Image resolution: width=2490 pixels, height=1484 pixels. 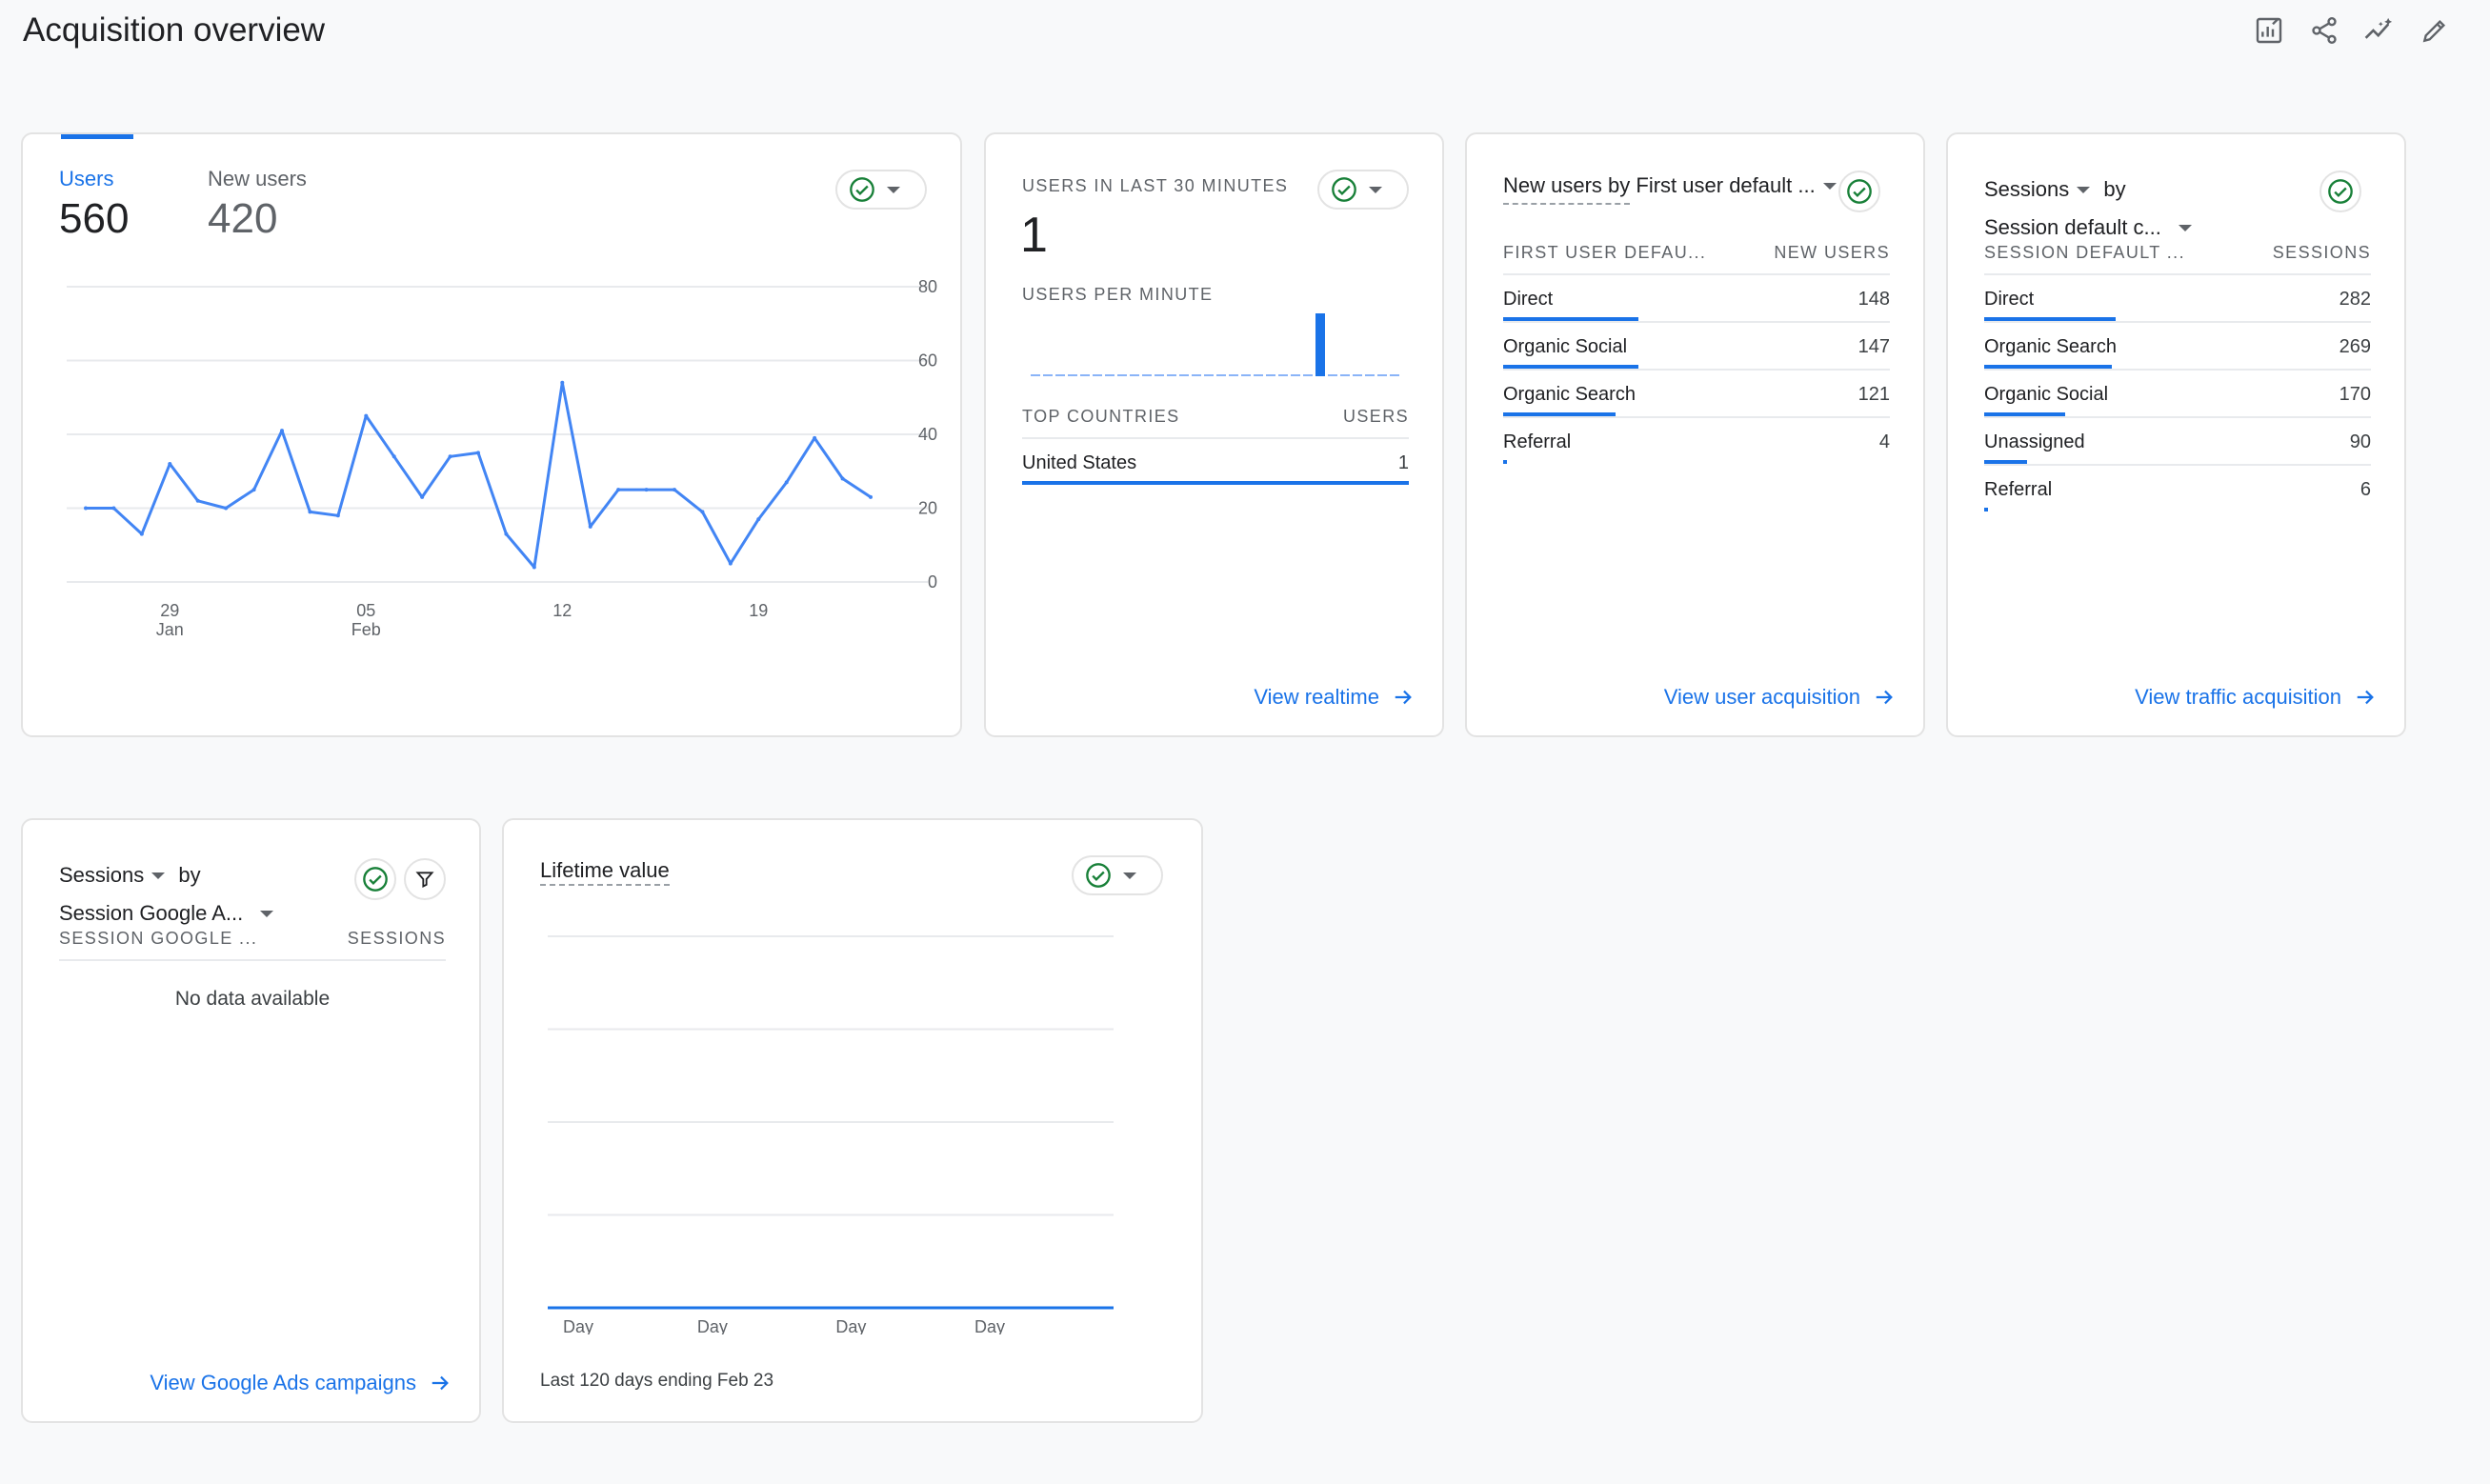 I want to click on edit-icon, so click(x=2435, y=30).